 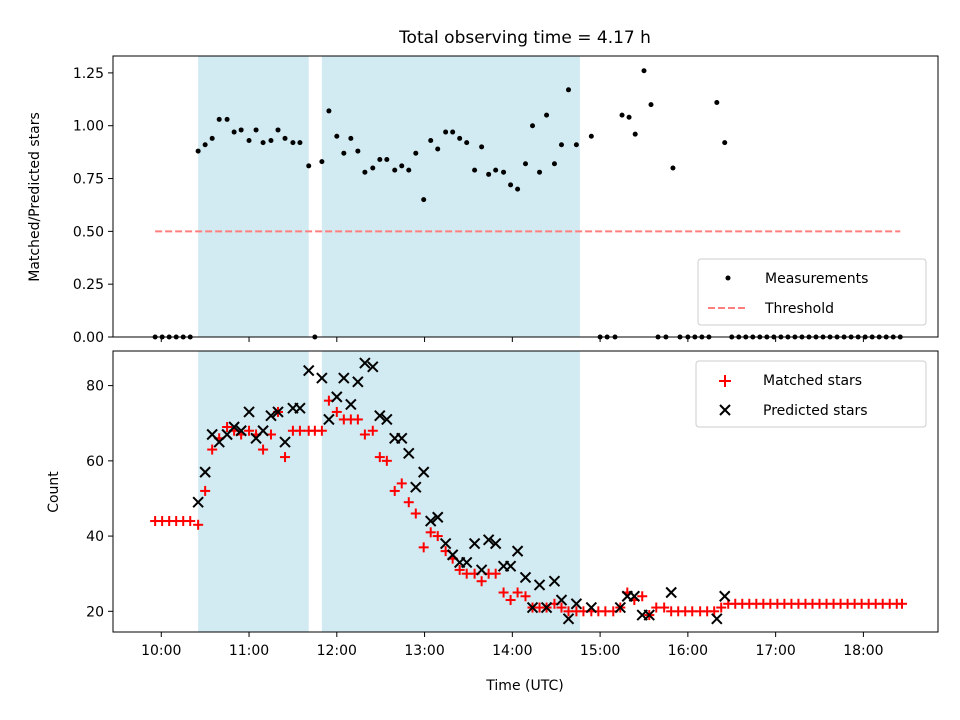 What do you see at coordinates (337, 651) in the screenshot?
I see `x-tick-label: 12:00` at bounding box center [337, 651].